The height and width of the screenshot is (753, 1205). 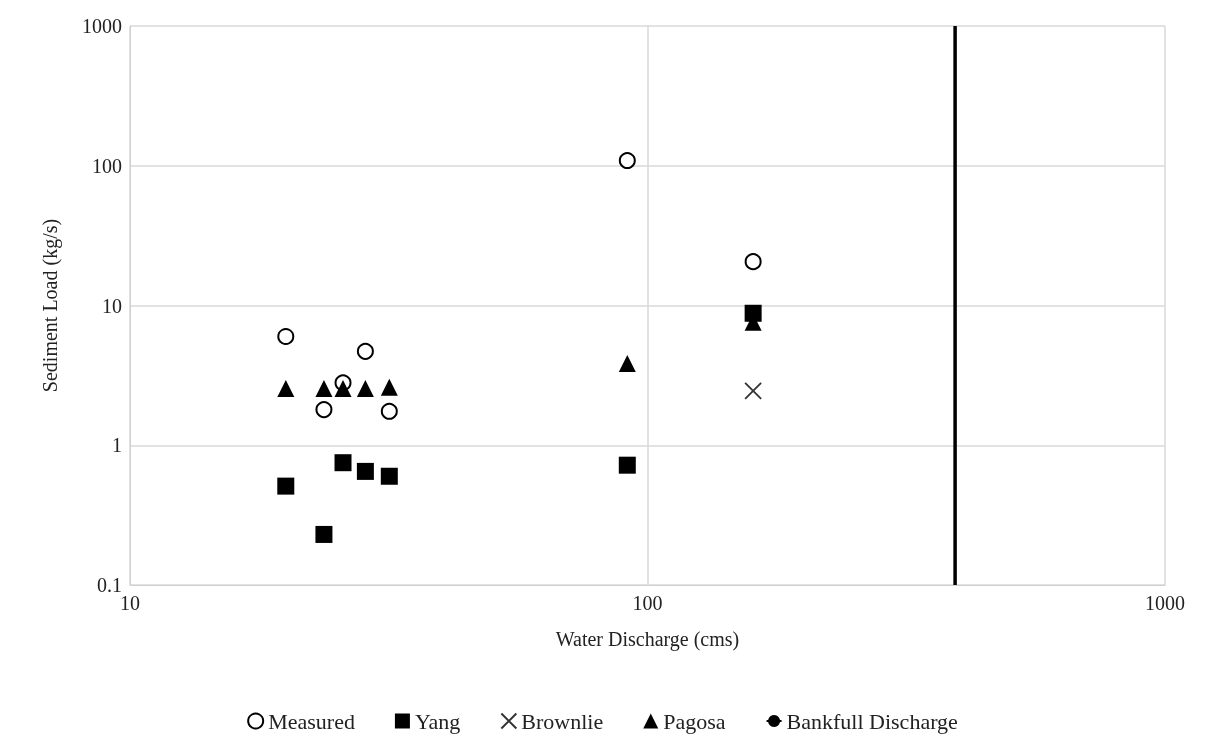 I want to click on legend-label: Brownlie, so click(x=562, y=721).